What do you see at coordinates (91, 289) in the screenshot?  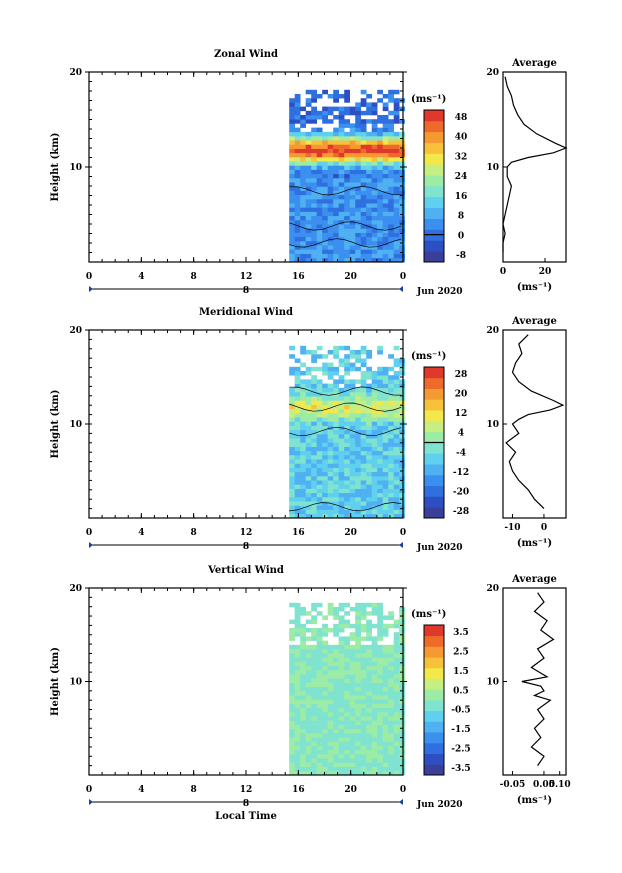 I see `date-bar-start-marker` at bounding box center [91, 289].